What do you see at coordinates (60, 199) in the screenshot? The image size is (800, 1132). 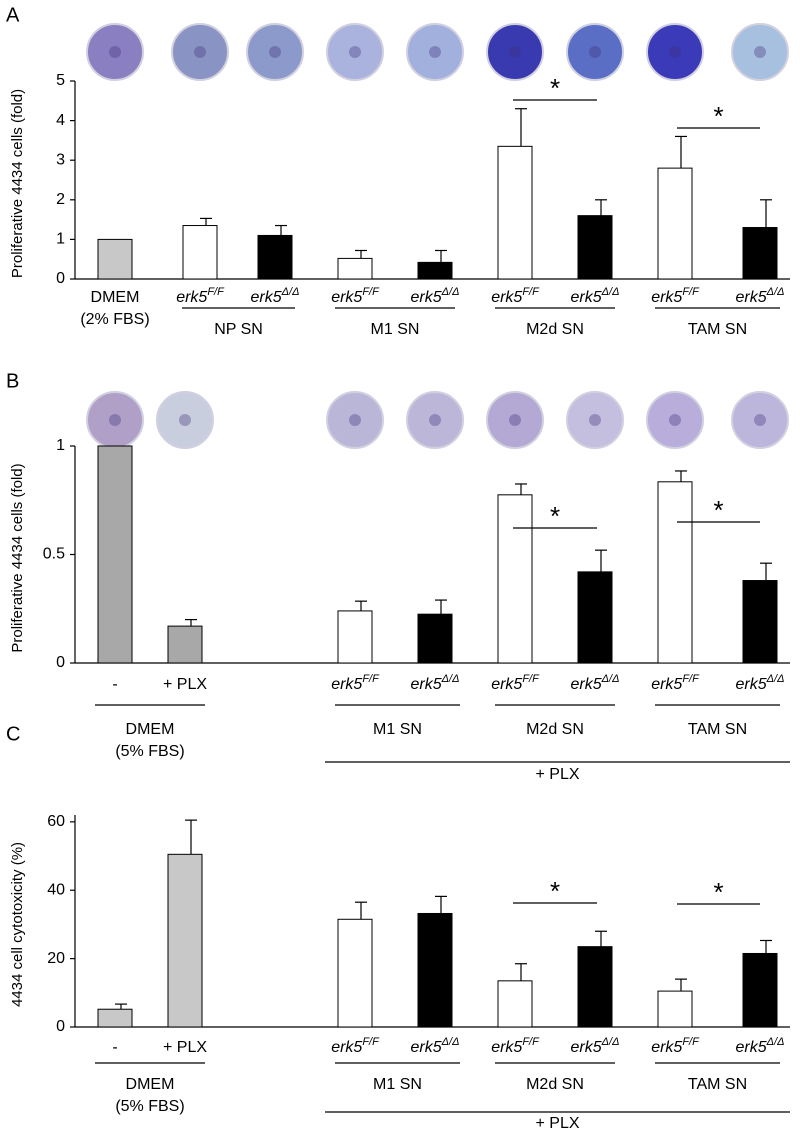 I see `y-tick-label: 2` at bounding box center [60, 199].